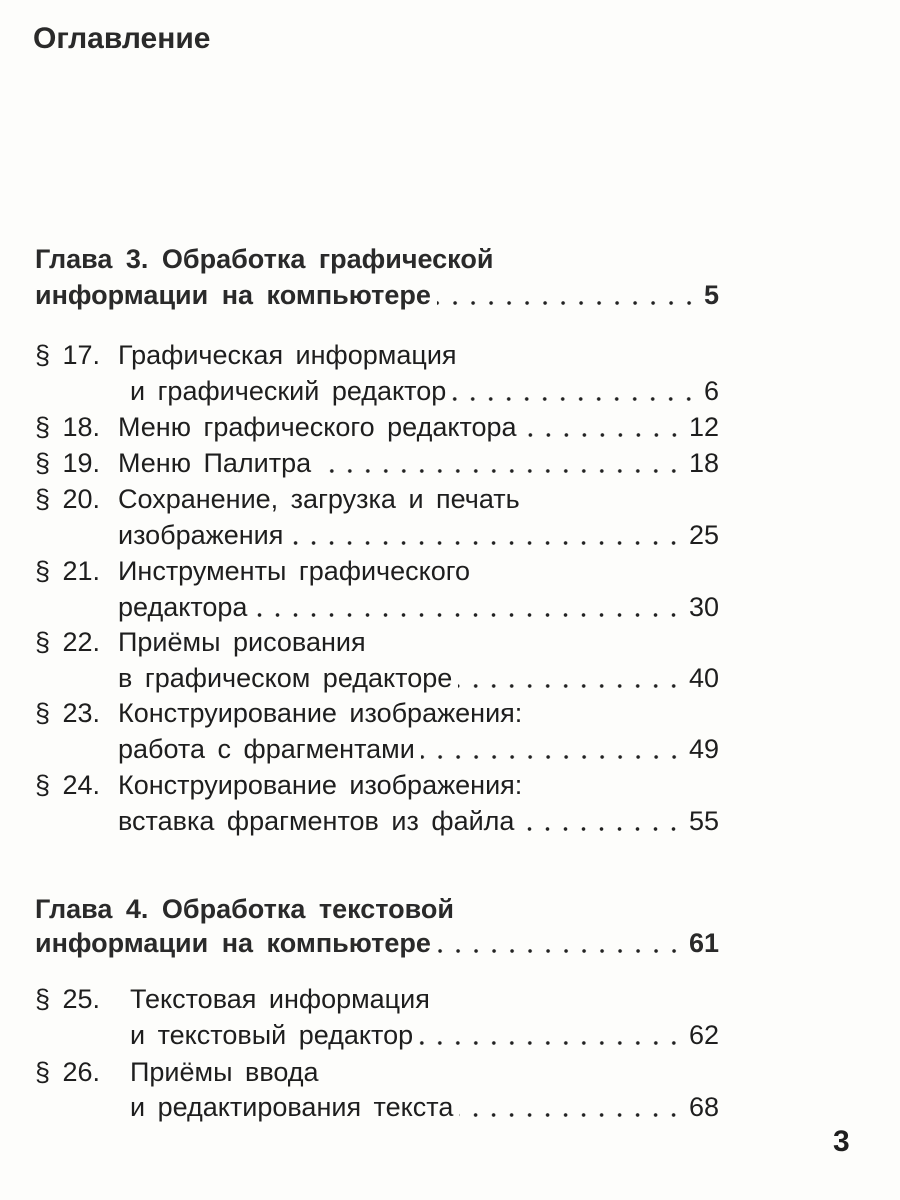 The image size is (900, 1200). I want to click on entry-title: Глава 3. Обработка графической, so click(264, 259).